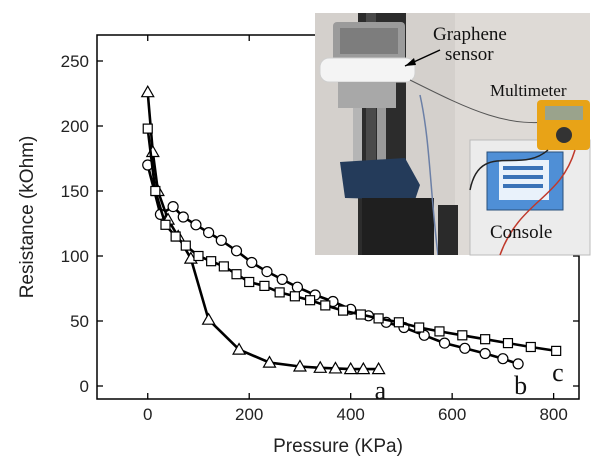  Describe the element at coordinates (398, 226) in the screenshot. I see `photo-base-plate` at that location.